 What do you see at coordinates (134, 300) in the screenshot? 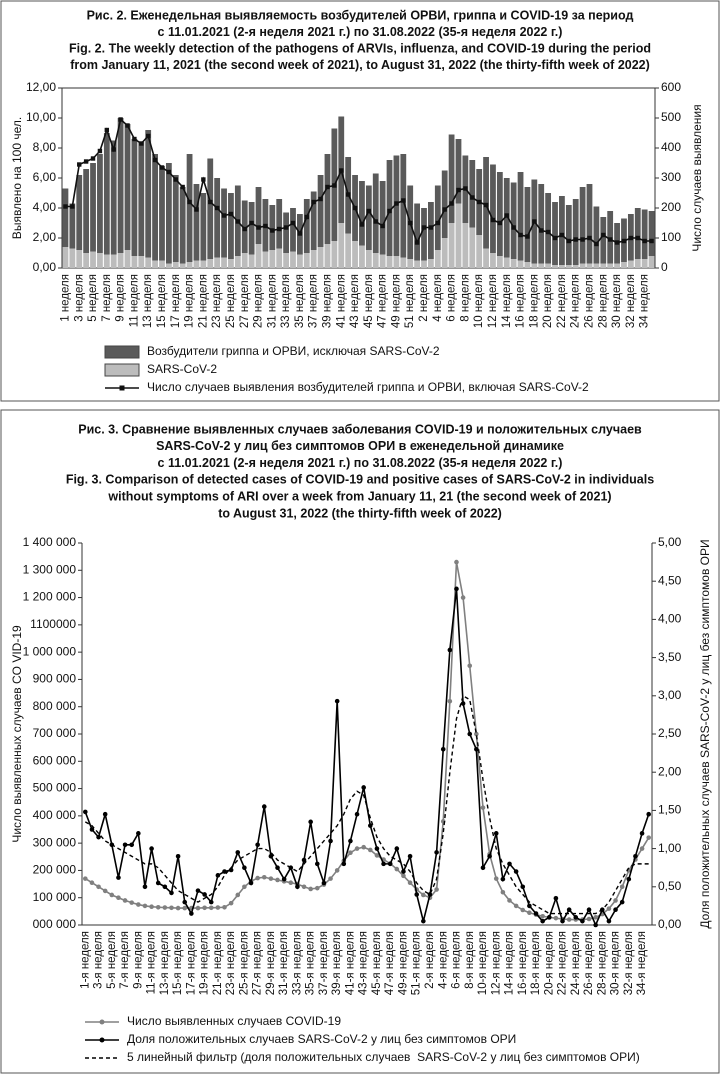
I see `x-tick-label: 11 неделя` at bounding box center [134, 300].